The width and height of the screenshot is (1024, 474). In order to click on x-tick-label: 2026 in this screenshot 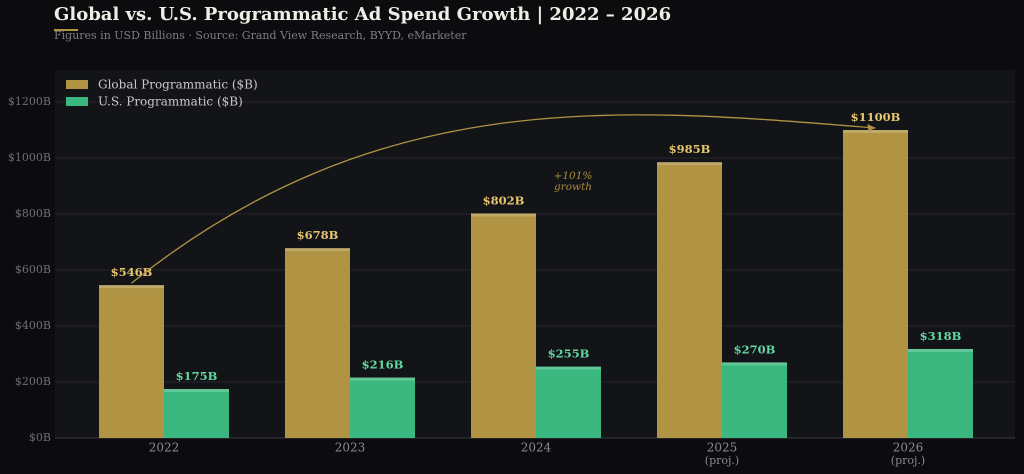, I will do `click(908, 448)`.